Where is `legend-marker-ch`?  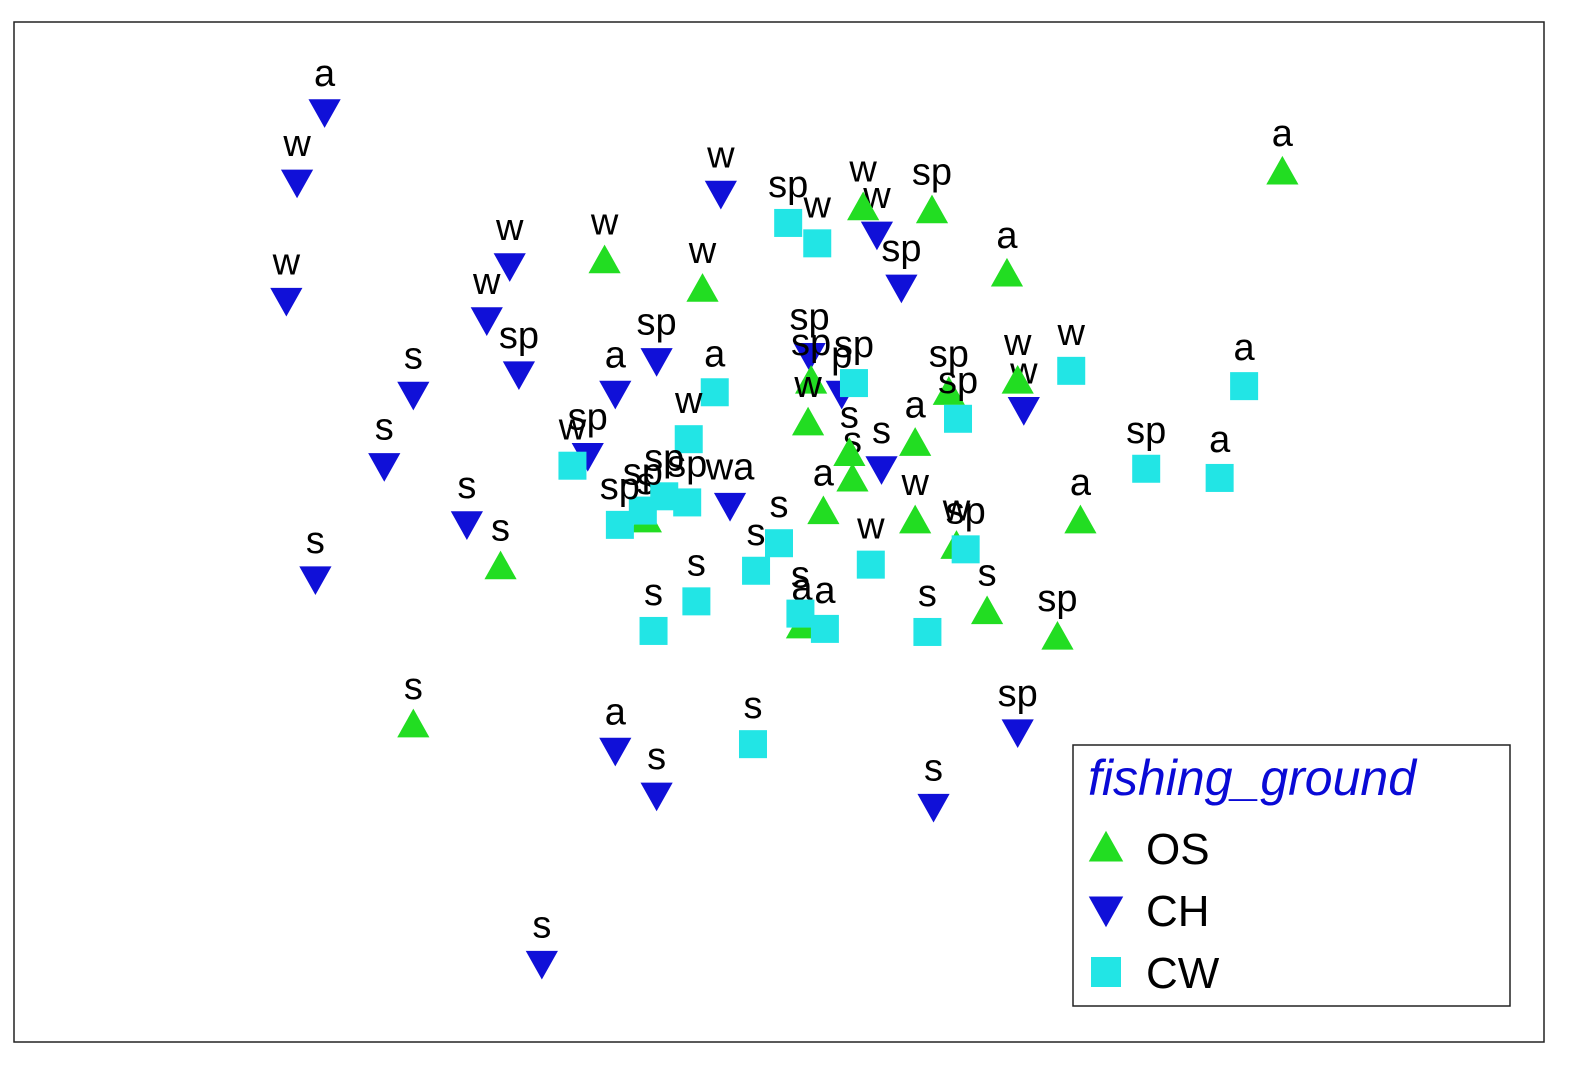
legend-marker-ch is located at coordinates (1106, 912).